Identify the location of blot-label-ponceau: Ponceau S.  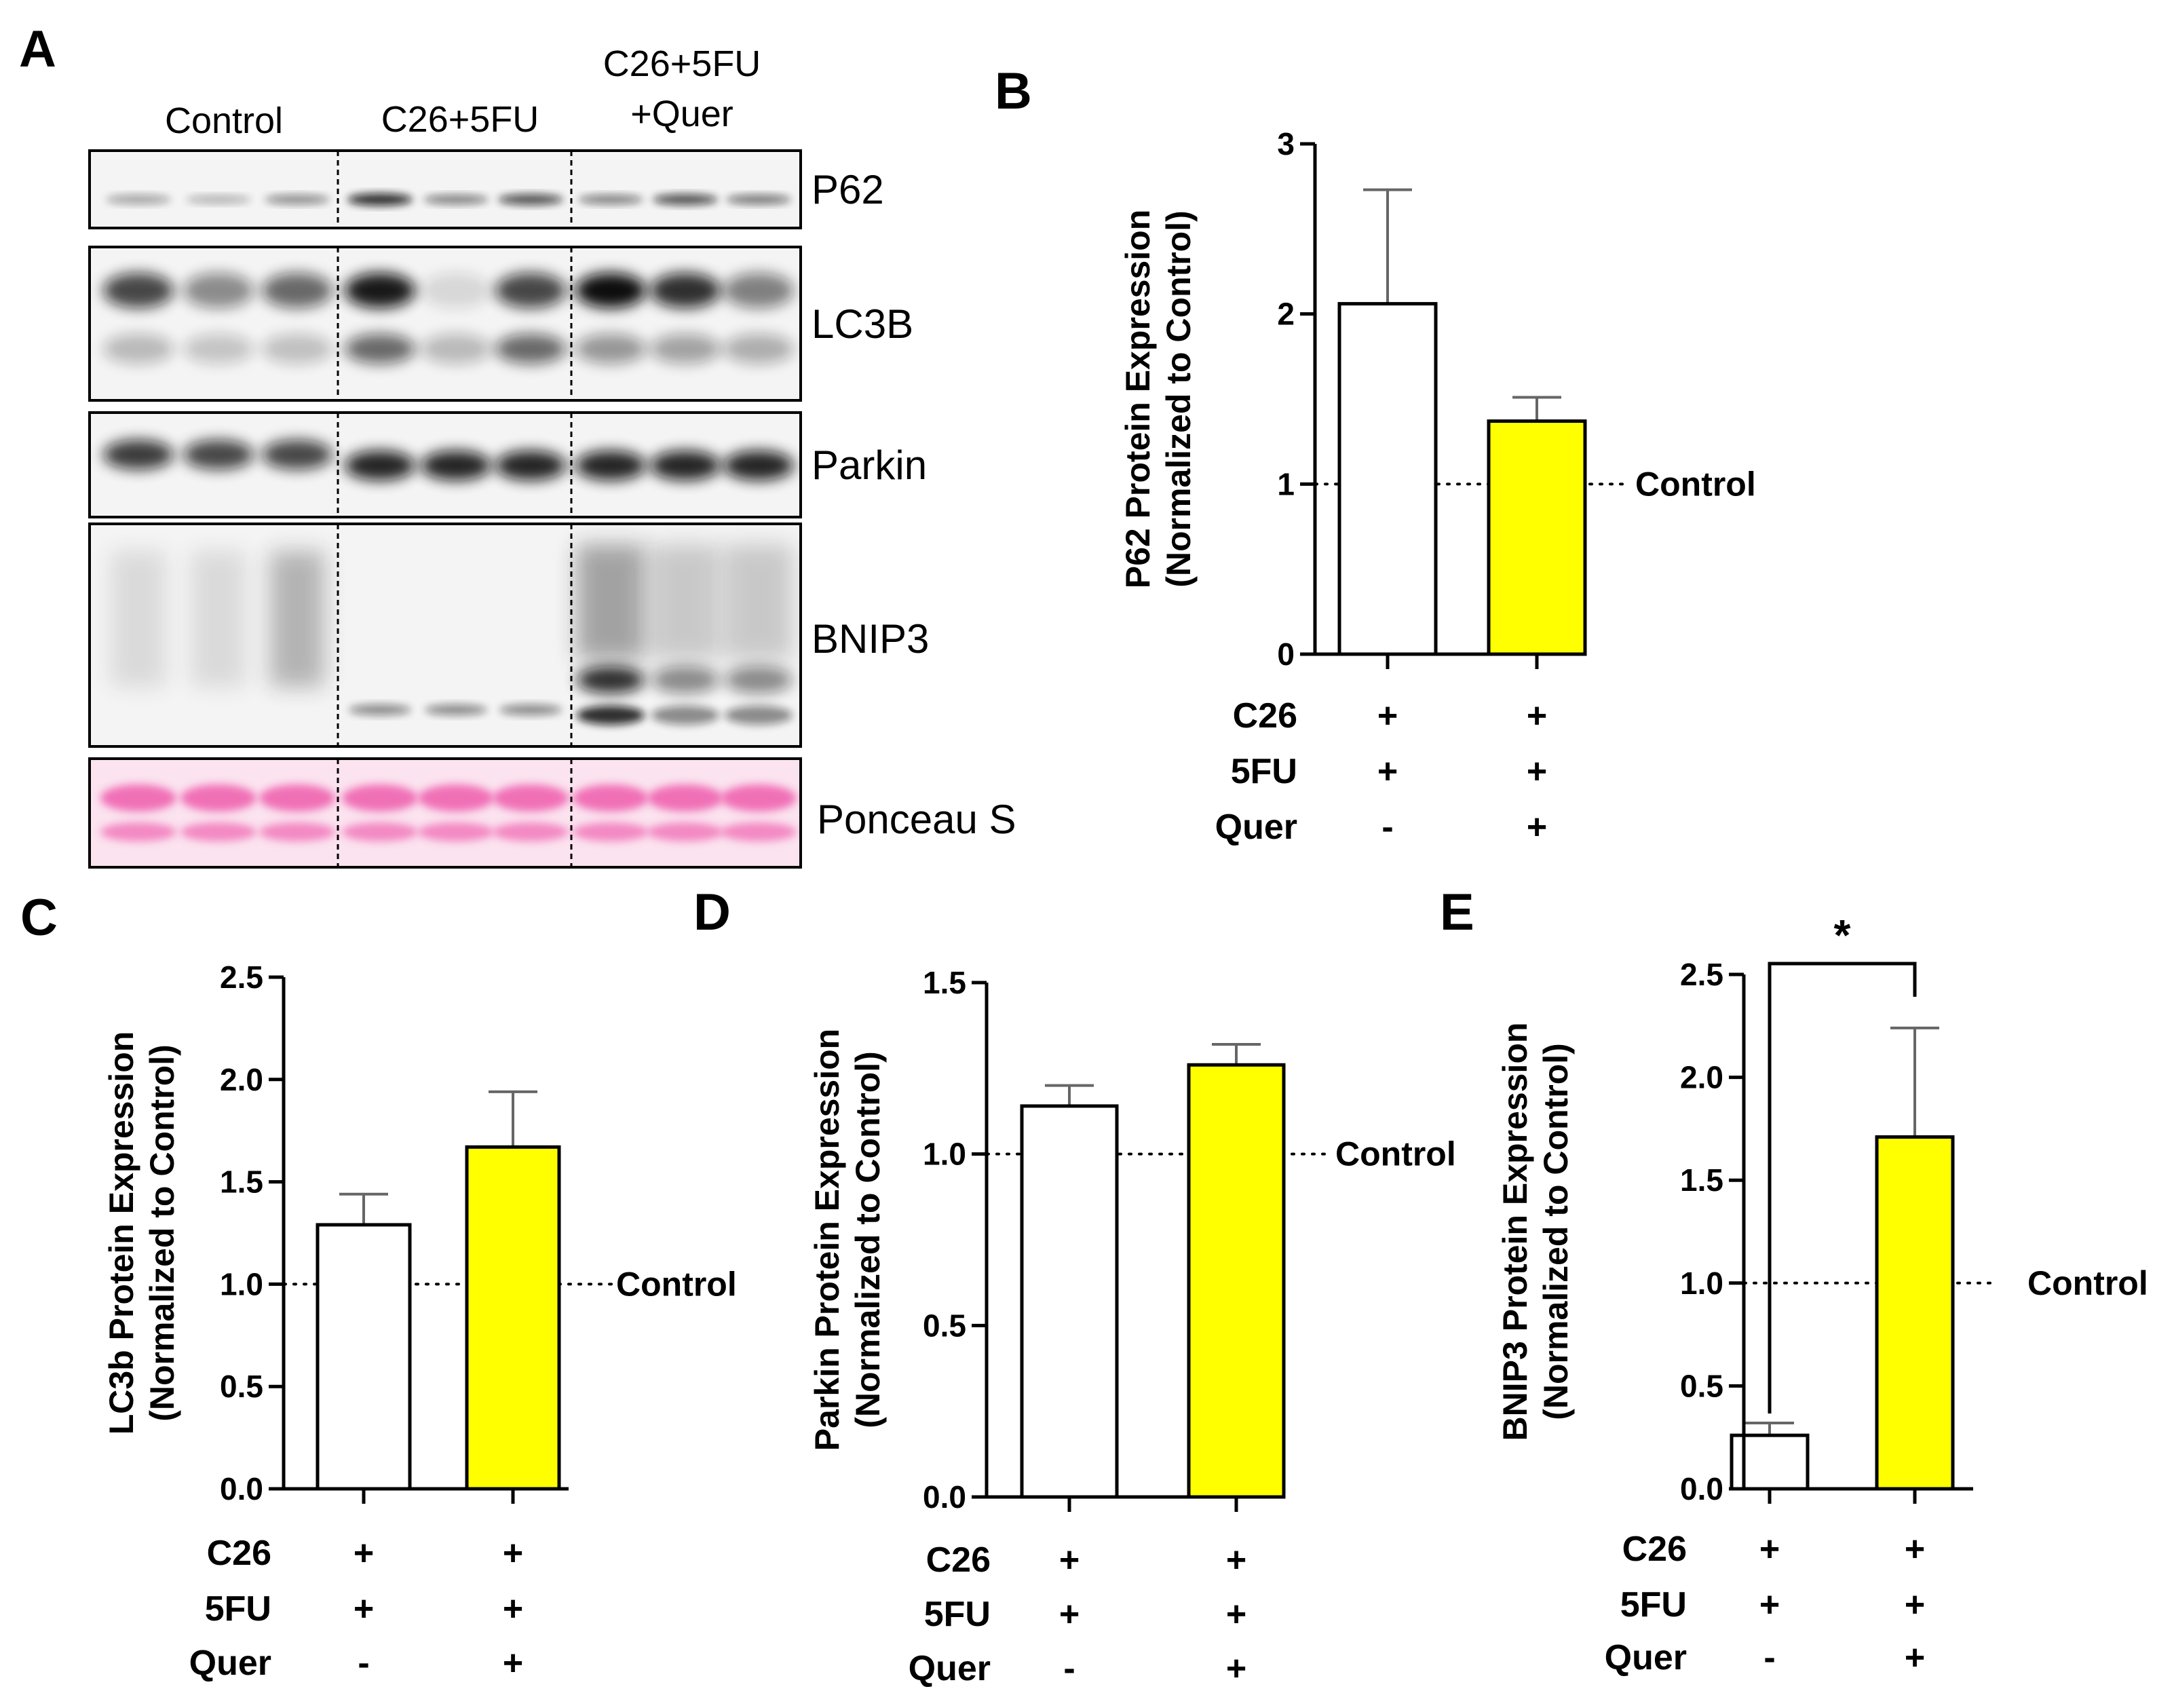
(916, 819).